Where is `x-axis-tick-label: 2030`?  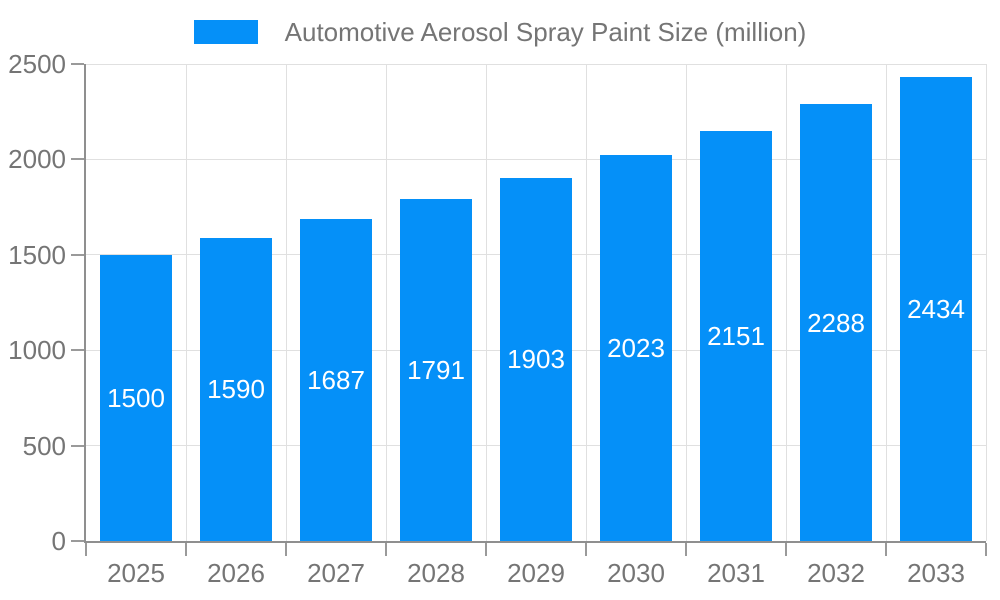
x-axis-tick-label: 2030 is located at coordinates (636, 573).